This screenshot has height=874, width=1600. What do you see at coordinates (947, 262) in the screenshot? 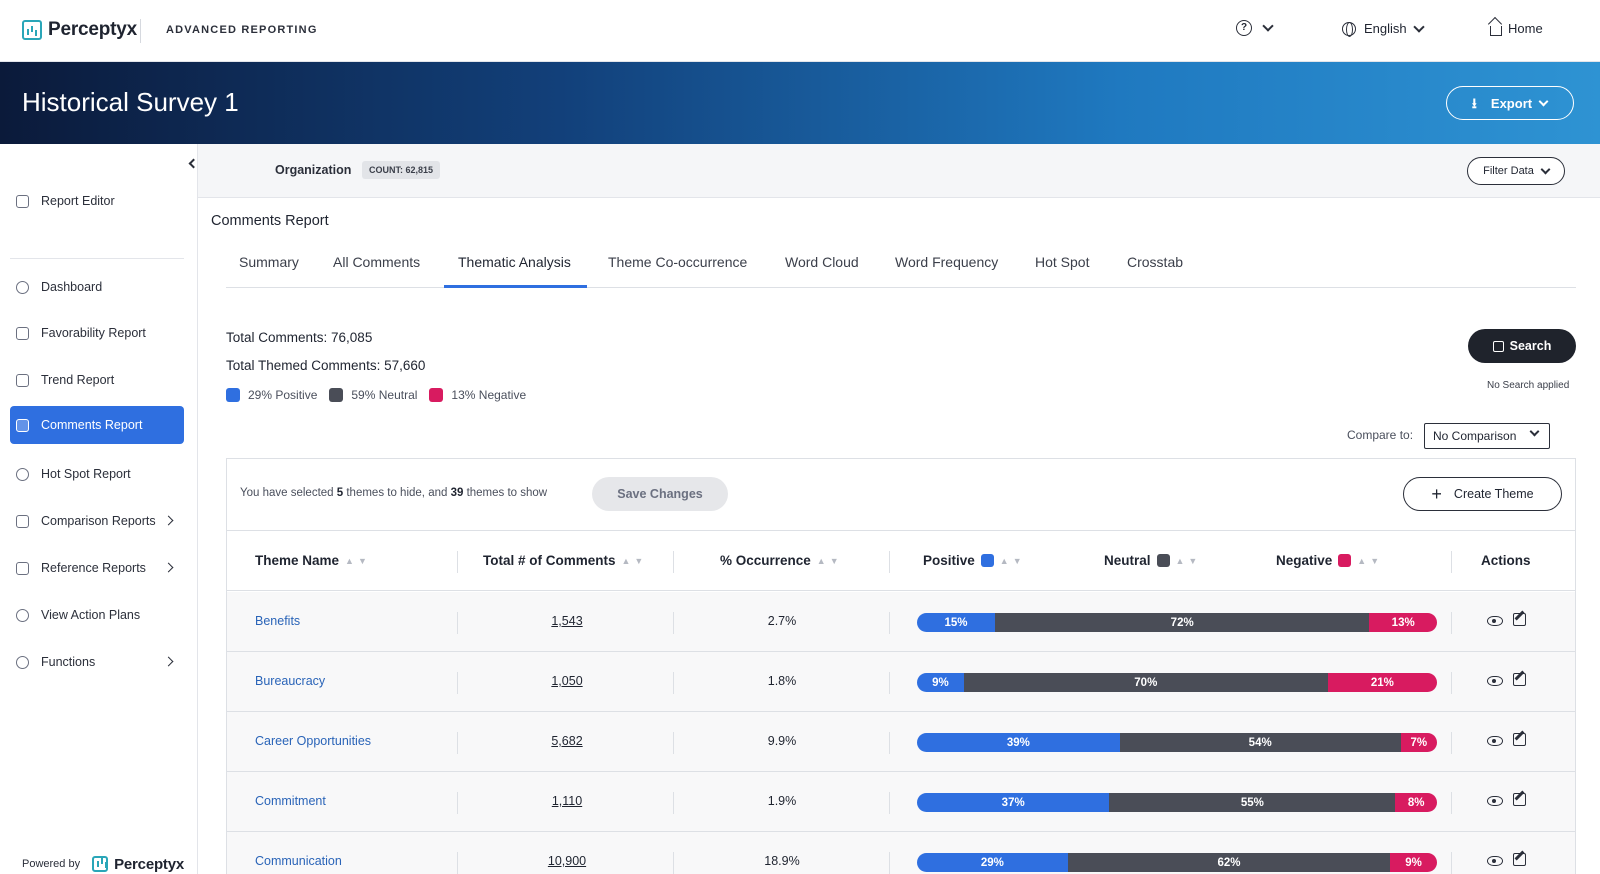
I see `tab-word-frequency: Word Frequency` at bounding box center [947, 262].